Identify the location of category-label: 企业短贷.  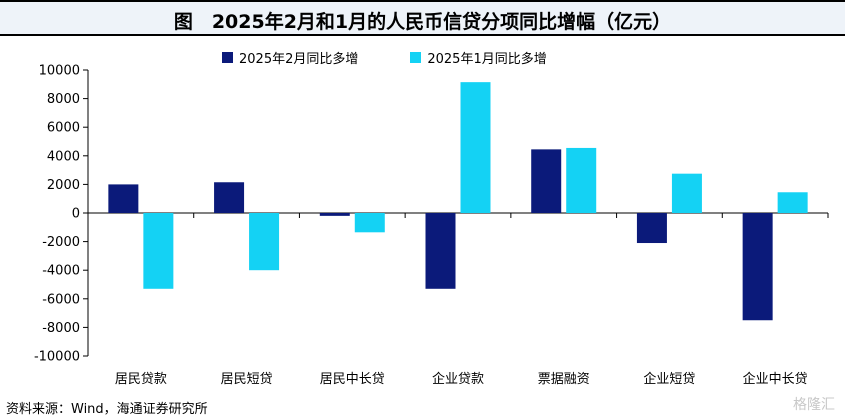
(669, 379).